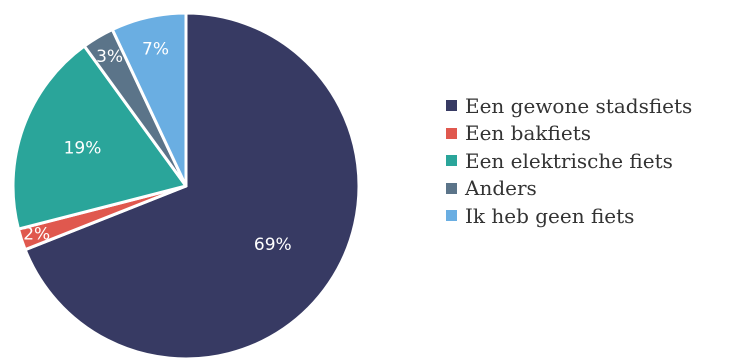 This screenshot has width=730, height=359. Describe the element at coordinates (569, 189) in the screenshot. I see `legend-item-anders: Anders` at that location.